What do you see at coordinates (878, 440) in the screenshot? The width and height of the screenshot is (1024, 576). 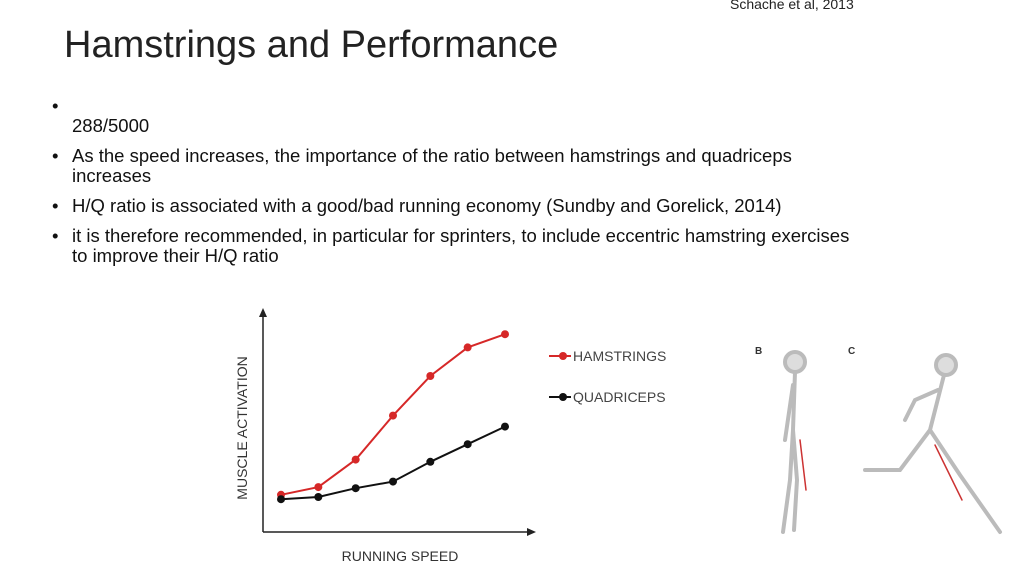 I see `skeleton-figure: B C` at bounding box center [878, 440].